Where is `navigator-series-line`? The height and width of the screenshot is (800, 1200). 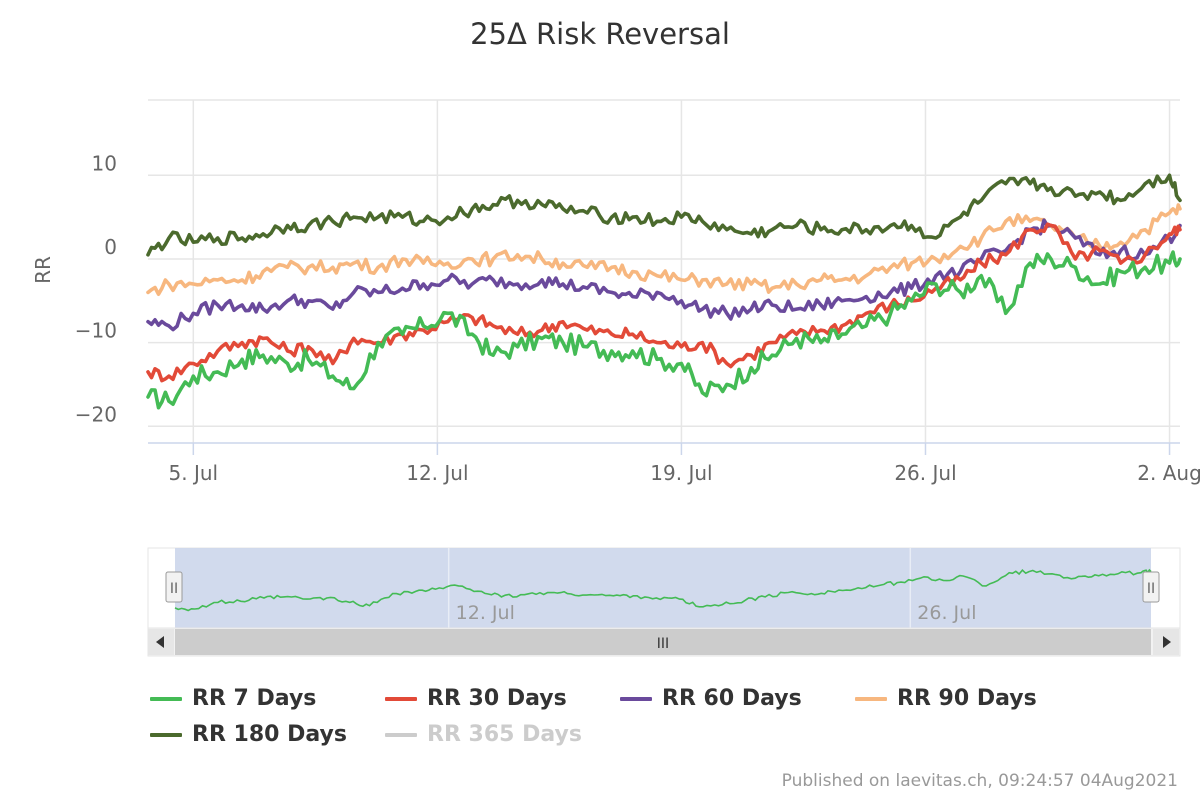 navigator-series-line is located at coordinates (663, 590).